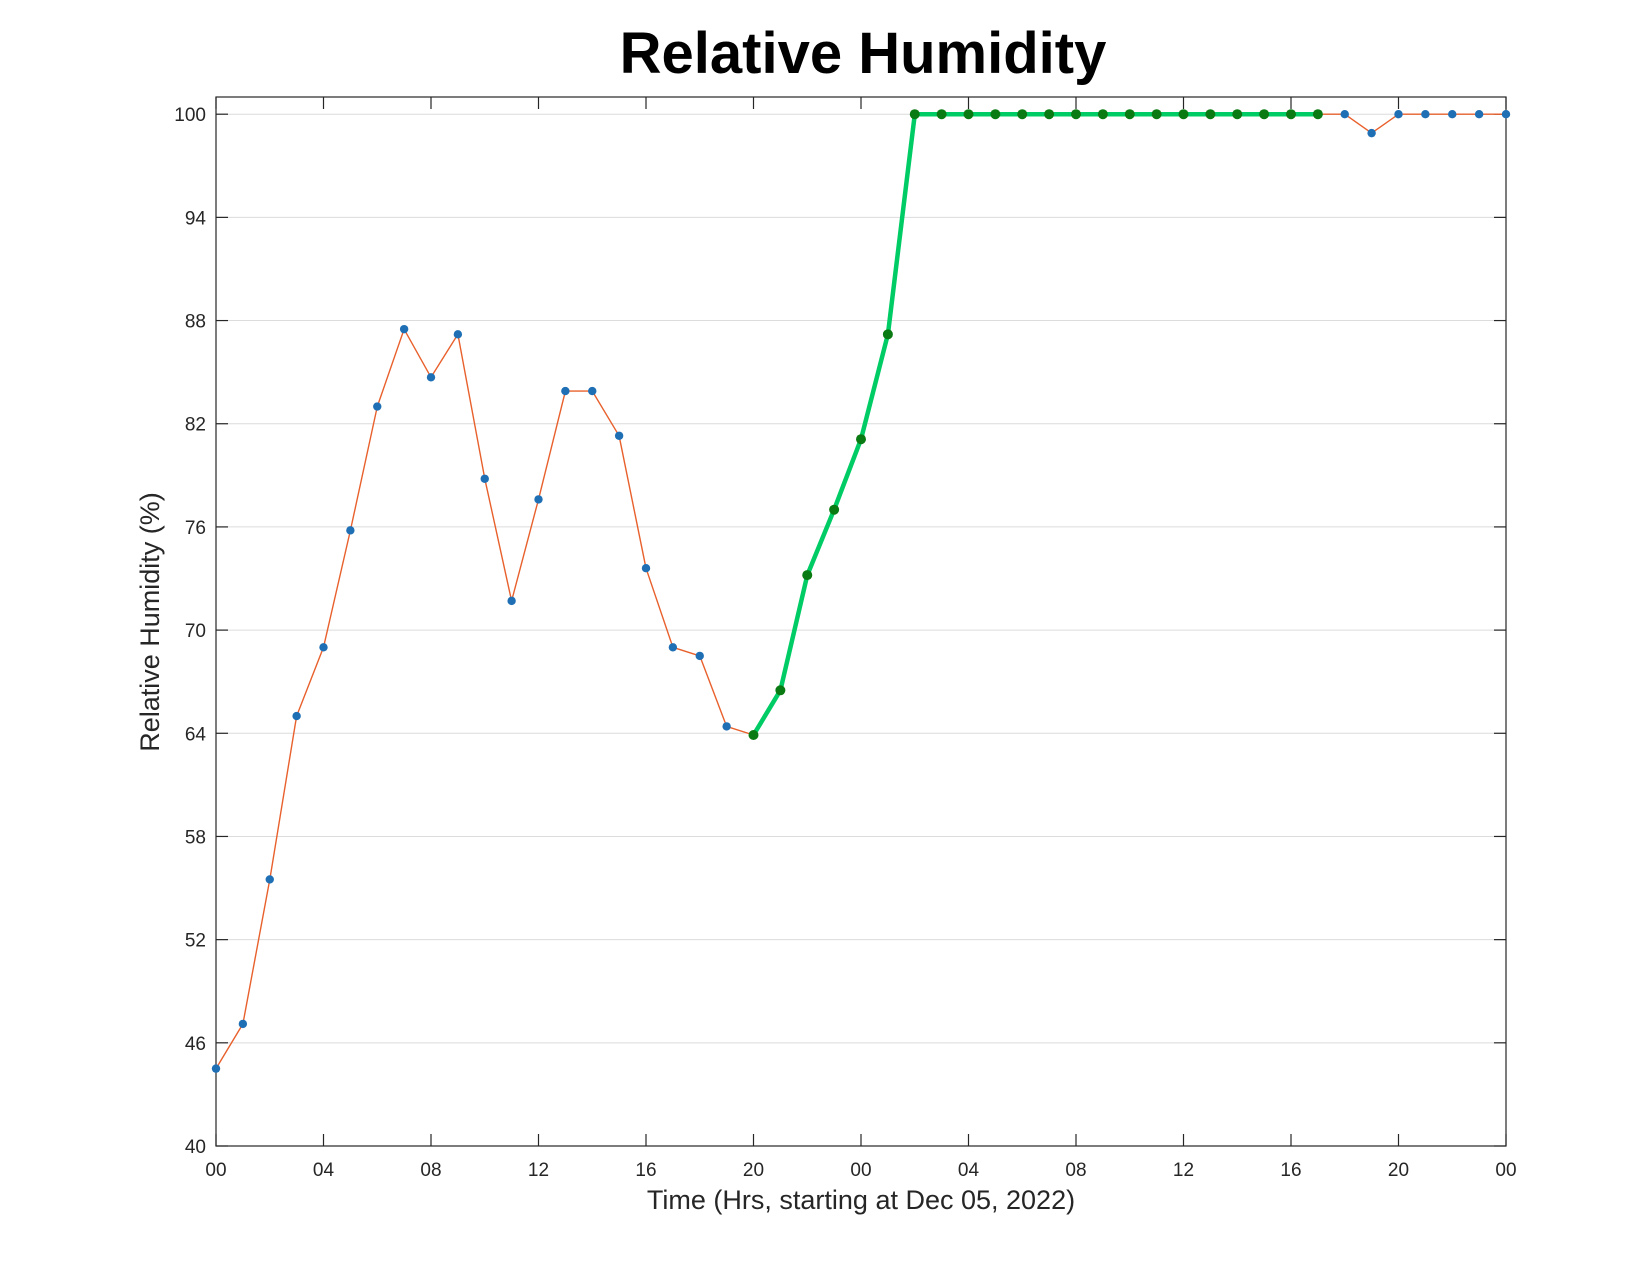 The image size is (1650, 1275). I want to click on y-tick-label: 88, so click(195, 322).